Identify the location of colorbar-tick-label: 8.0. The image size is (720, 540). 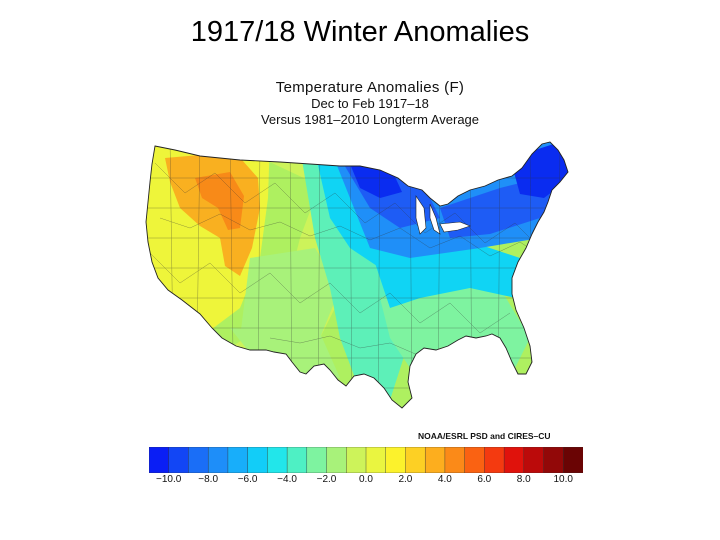
(523, 479).